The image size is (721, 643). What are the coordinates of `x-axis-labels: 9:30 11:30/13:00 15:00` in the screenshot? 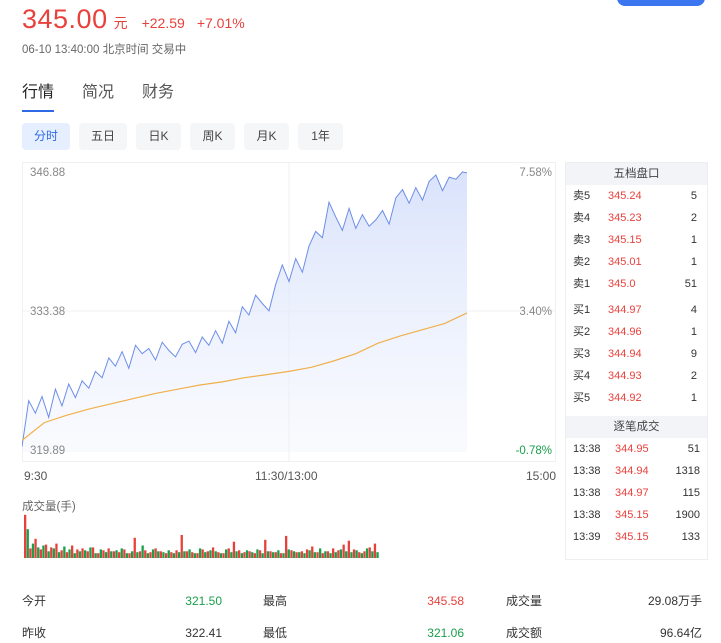 It's located at (289, 477).